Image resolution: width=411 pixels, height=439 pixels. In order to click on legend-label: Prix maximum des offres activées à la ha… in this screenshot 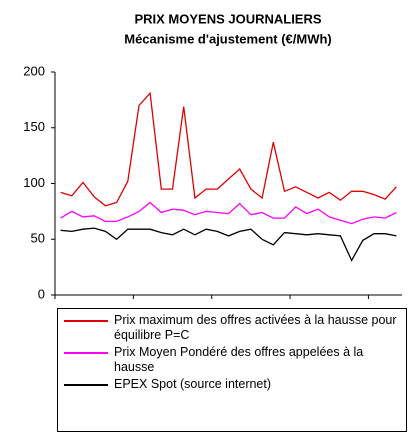, I will do `click(255, 327)`.